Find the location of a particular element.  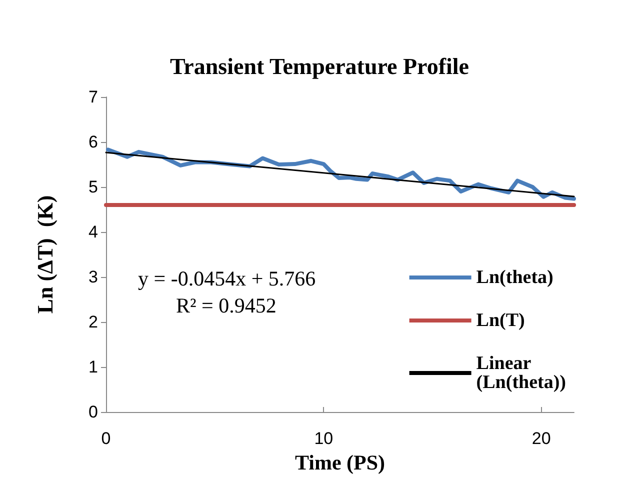

y-tick-label: 4 is located at coordinates (93, 232).